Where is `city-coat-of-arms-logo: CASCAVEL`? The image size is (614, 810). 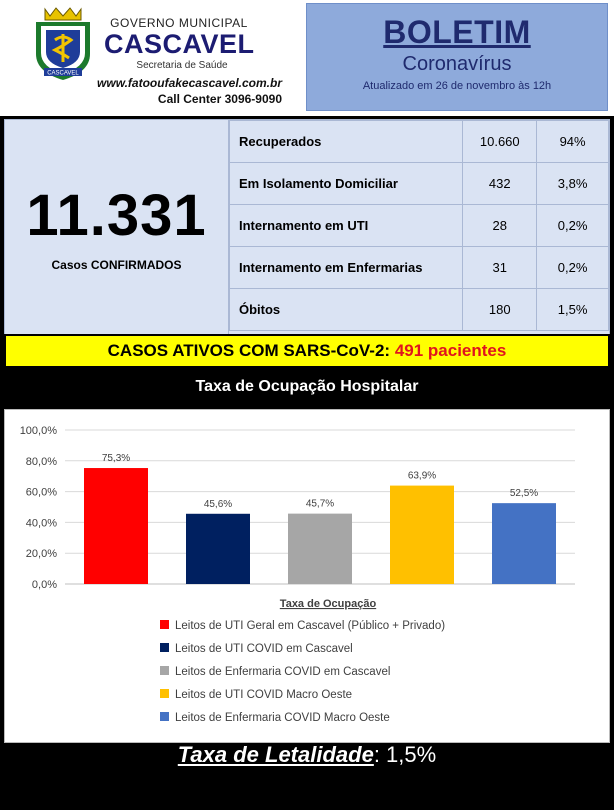 city-coat-of-arms-logo: CASCAVEL is located at coordinates (63, 44).